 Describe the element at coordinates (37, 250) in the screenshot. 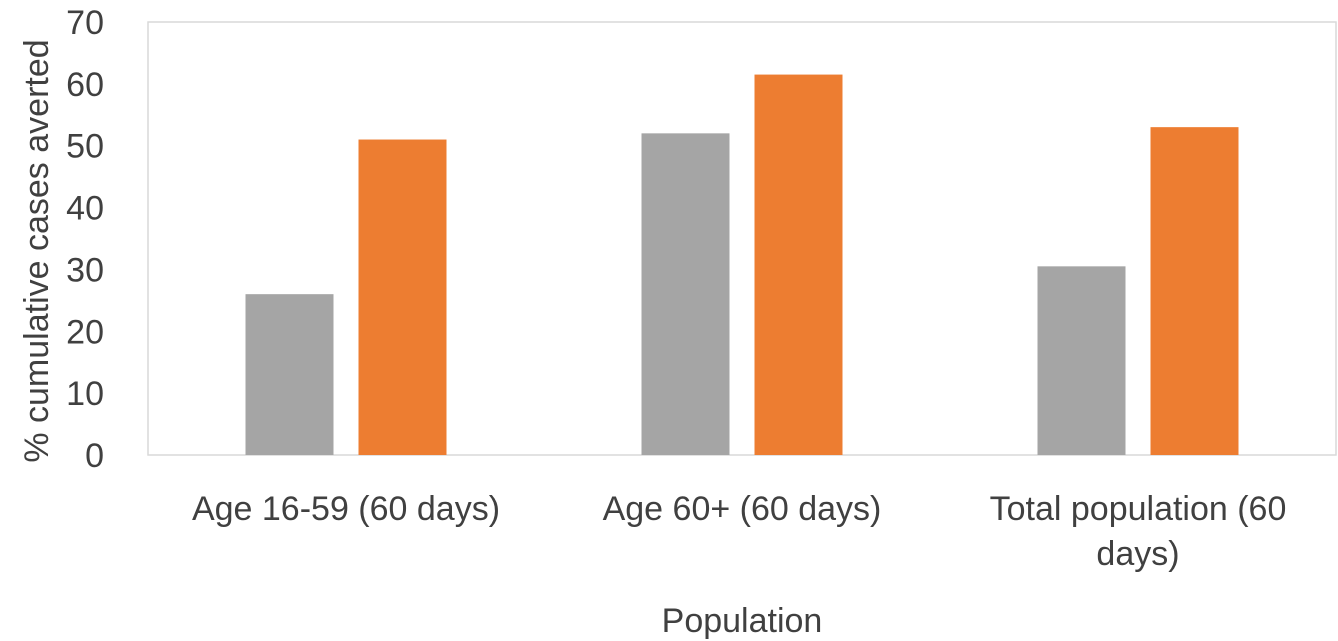

I see `y-axis-title: % cumulative cases averted` at that location.